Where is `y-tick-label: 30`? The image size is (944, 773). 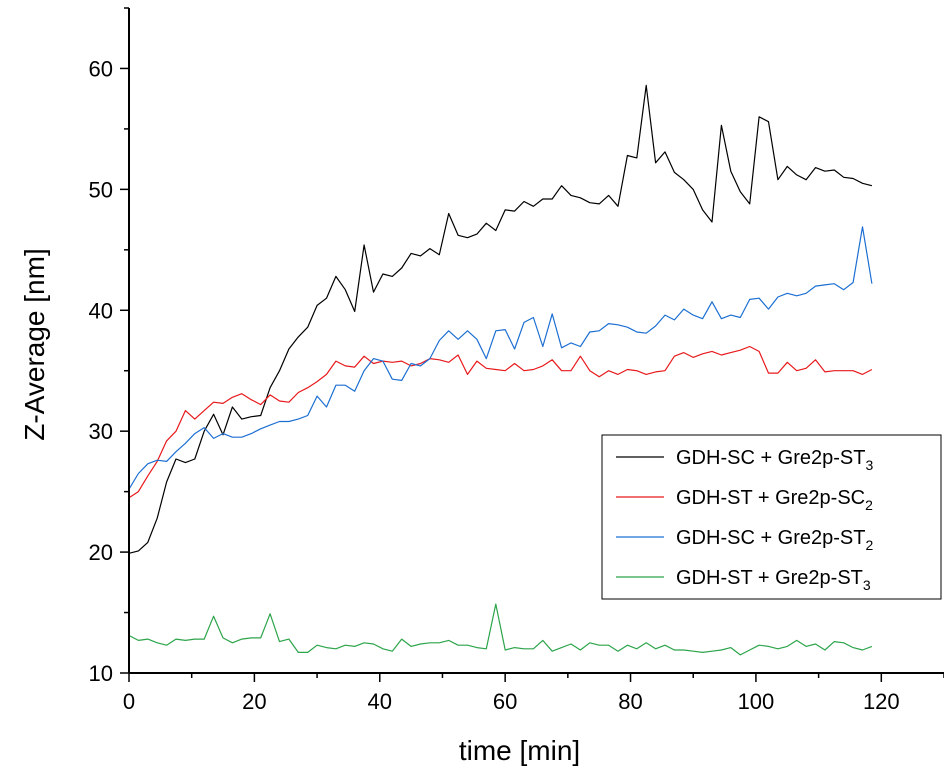
y-tick-label: 30 is located at coordinates (101, 431).